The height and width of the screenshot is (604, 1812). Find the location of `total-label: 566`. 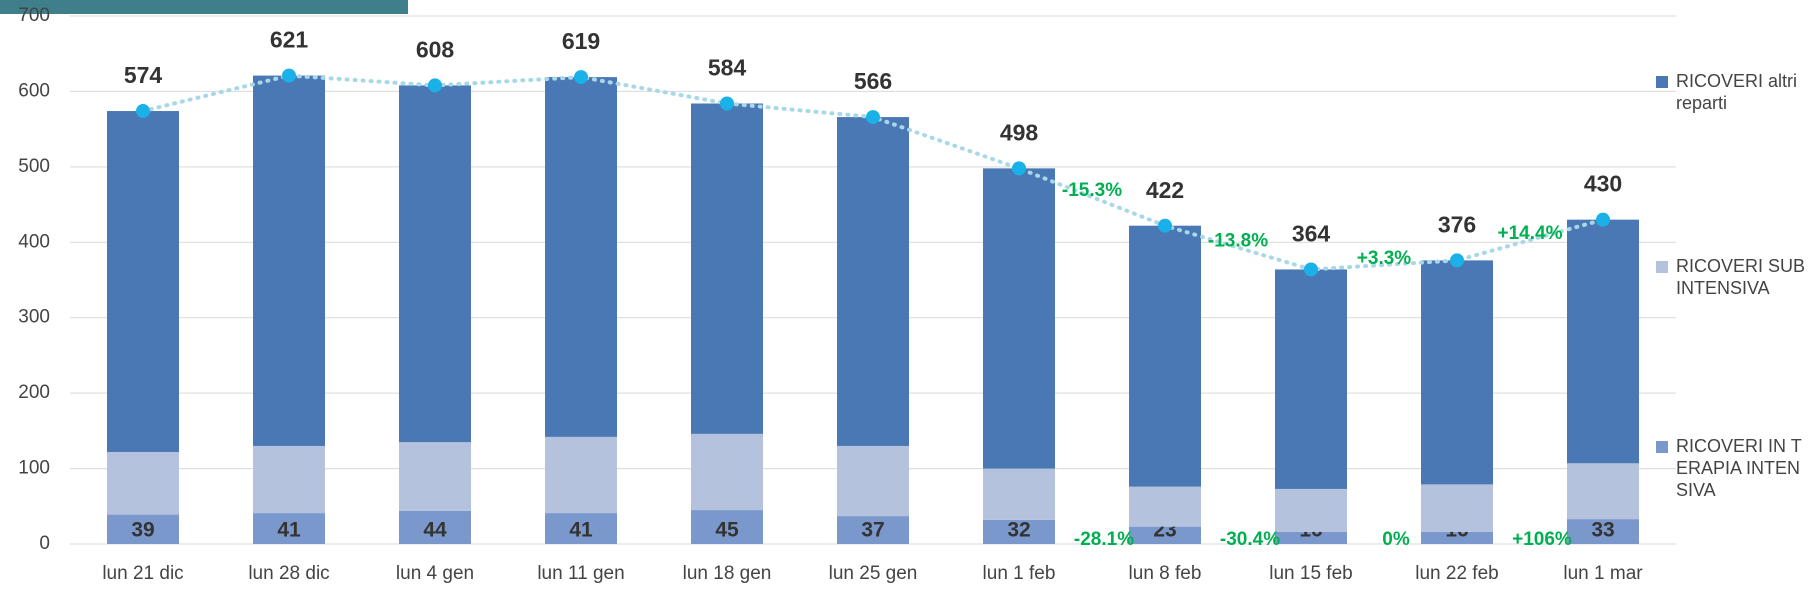

total-label: 566 is located at coordinates (873, 81).